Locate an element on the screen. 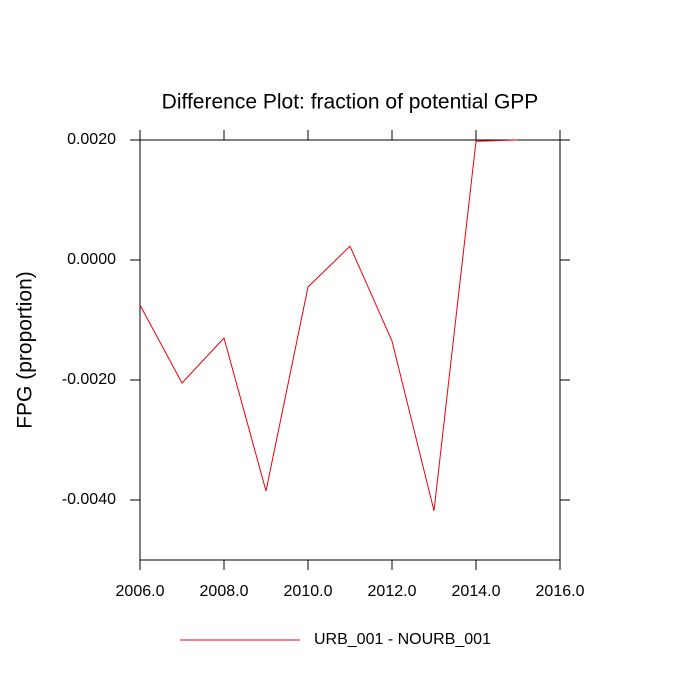 This screenshot has width=700, height=700. x-tick-label: 2010.0 is located at coordinates (308, 591).